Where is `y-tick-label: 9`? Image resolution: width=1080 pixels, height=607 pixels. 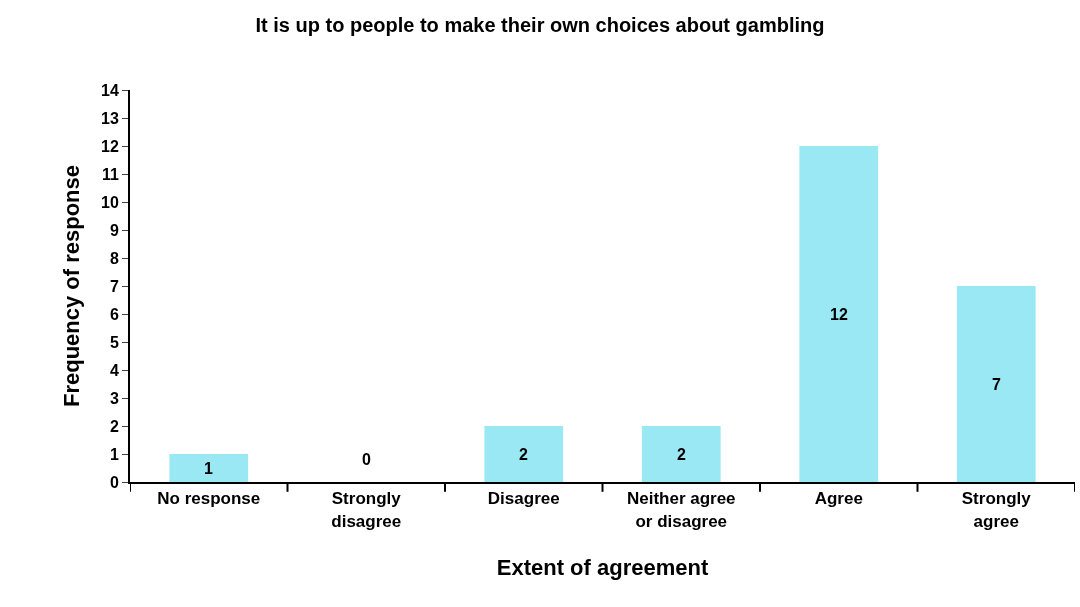 y-tick-label: 9 is located at coordinates (114, 230).